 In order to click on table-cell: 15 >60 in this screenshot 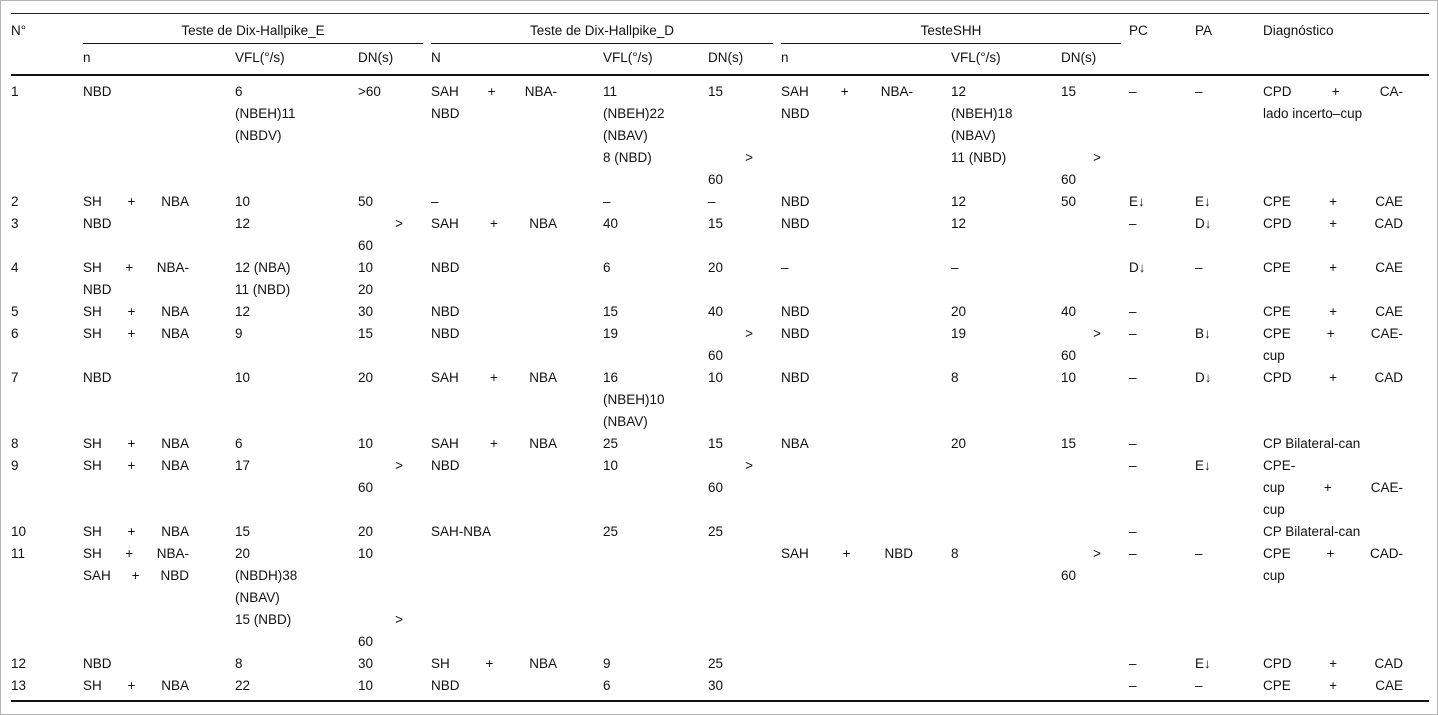, I will do `click(744, 132)`.